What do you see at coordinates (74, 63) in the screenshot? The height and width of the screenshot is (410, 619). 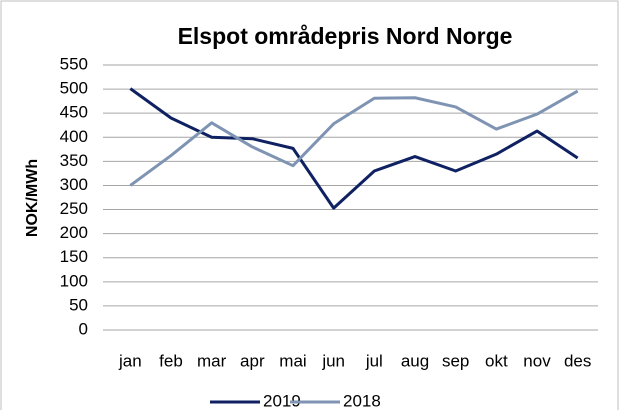 I see `y-tick-label: 550` at bounding box center [74, 63].